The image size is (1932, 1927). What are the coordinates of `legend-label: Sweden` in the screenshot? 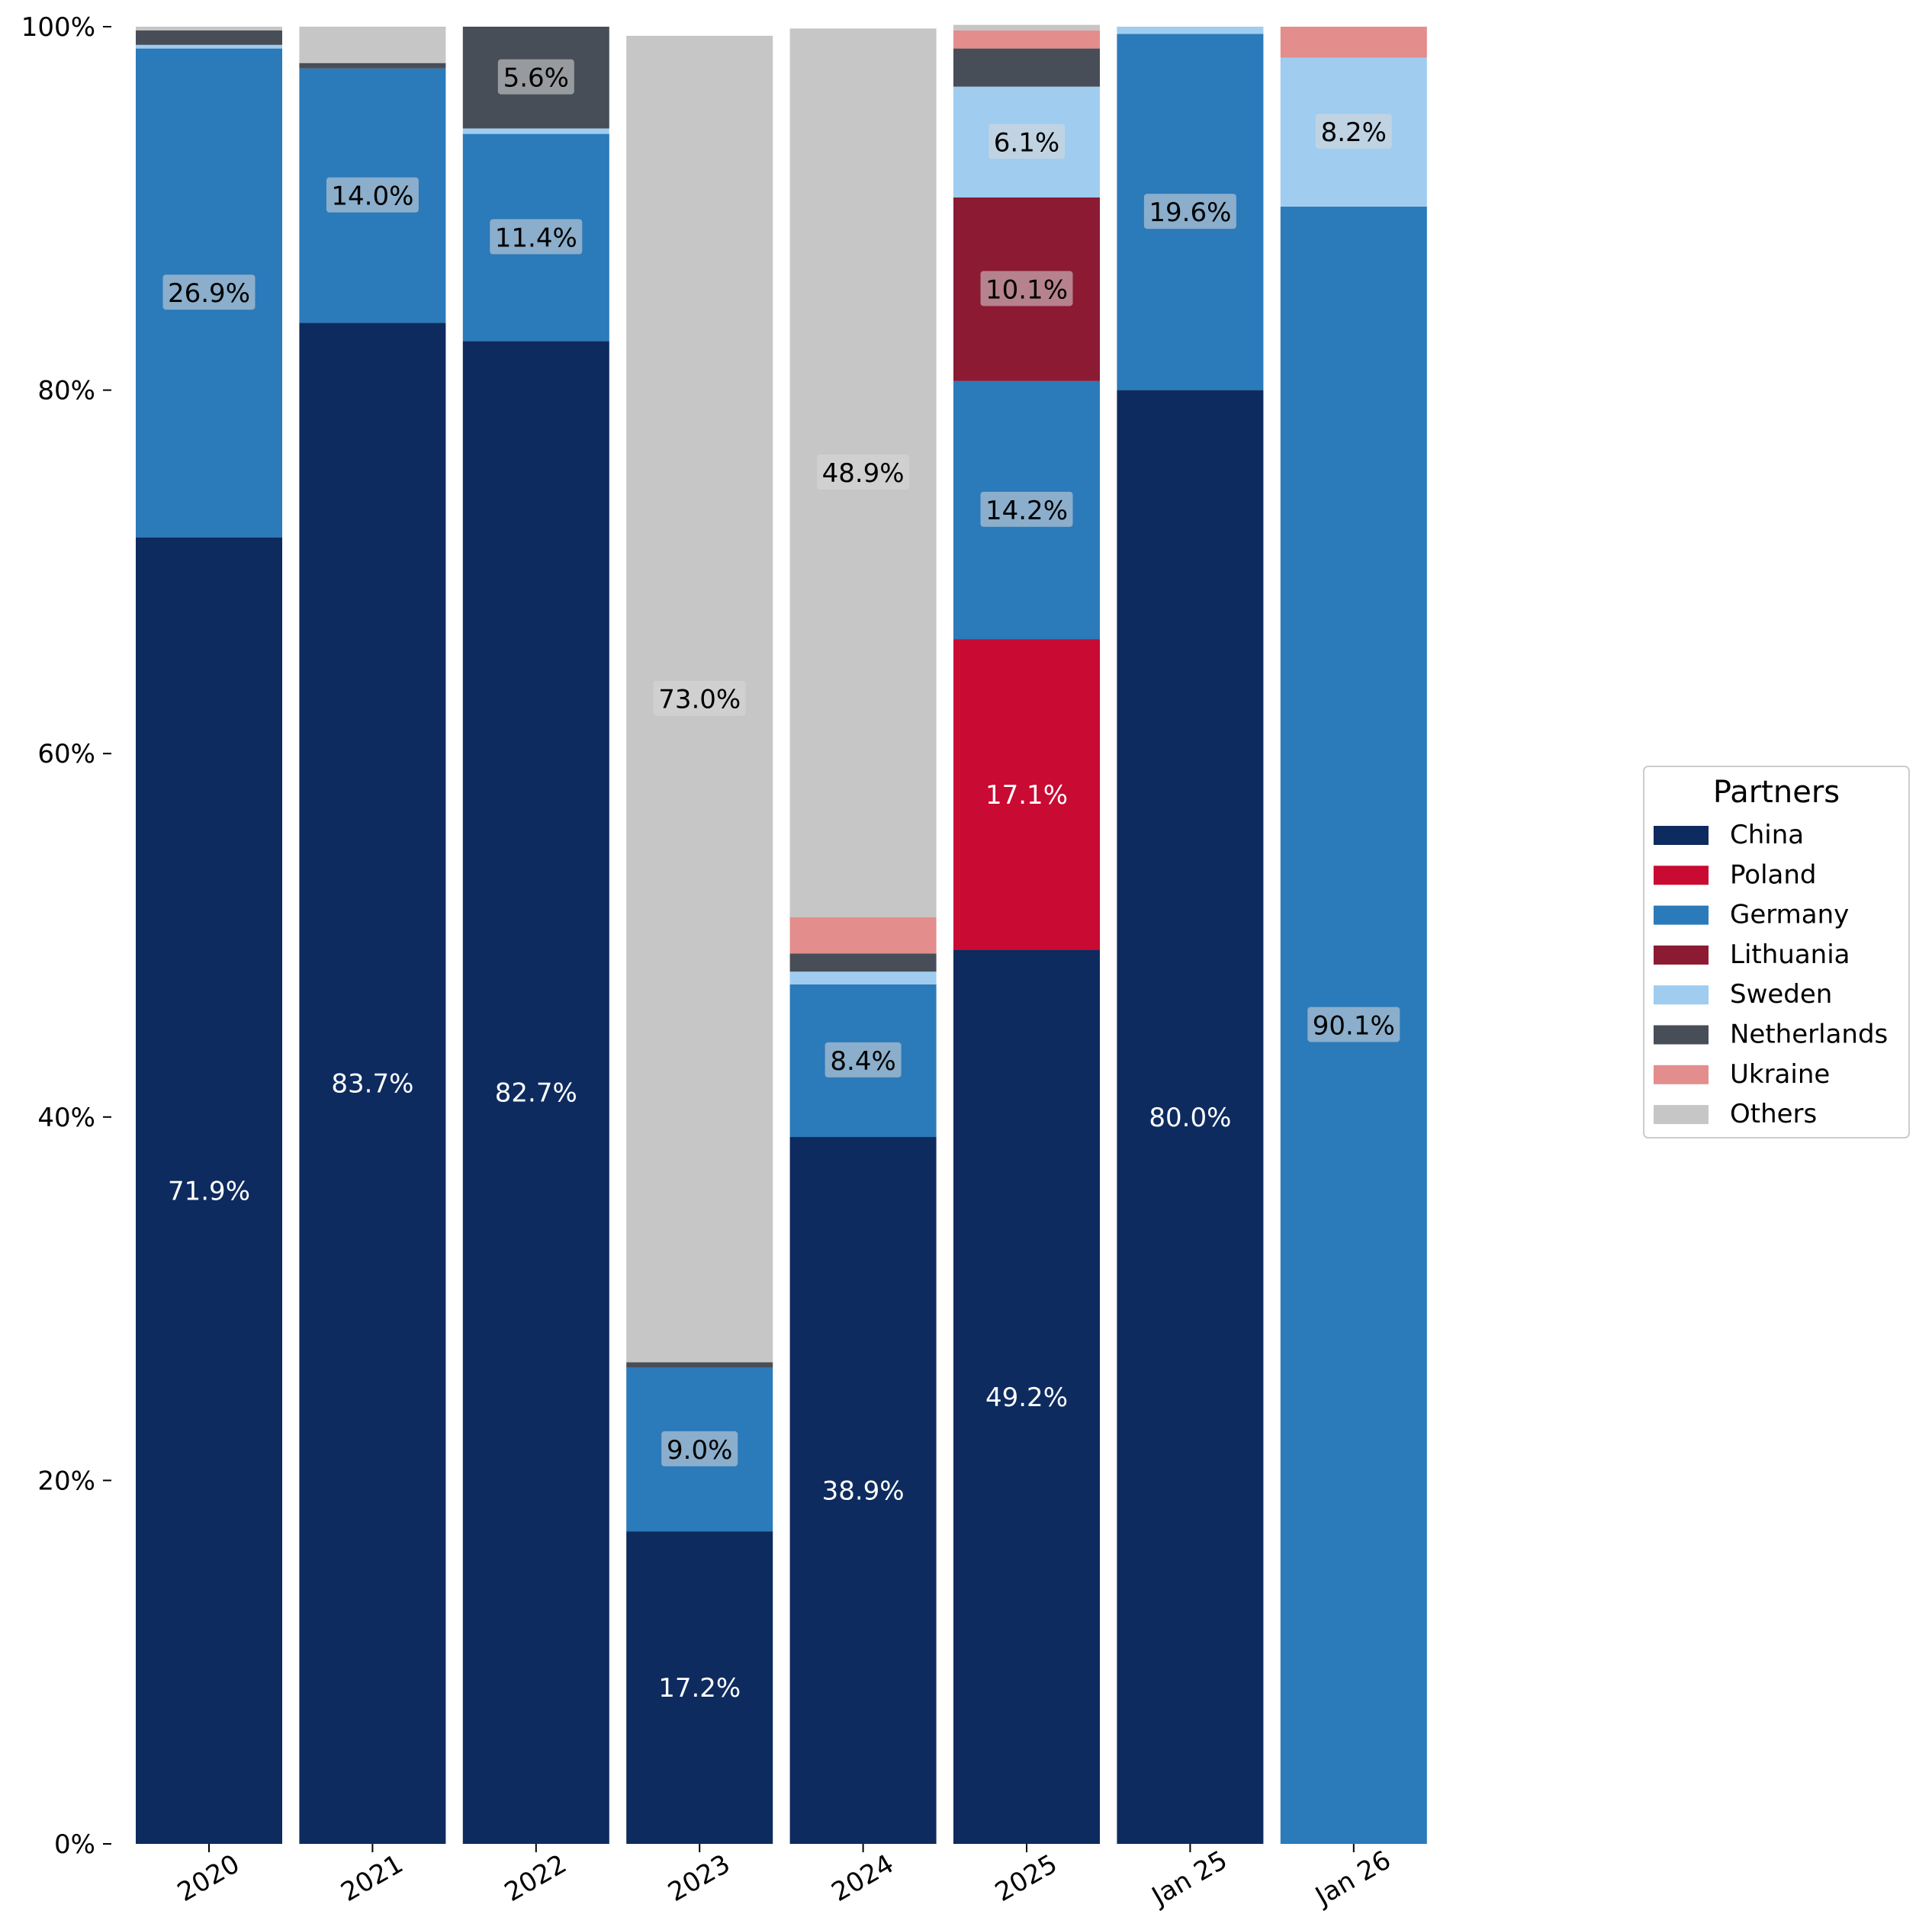 It's located at (1781, 994).